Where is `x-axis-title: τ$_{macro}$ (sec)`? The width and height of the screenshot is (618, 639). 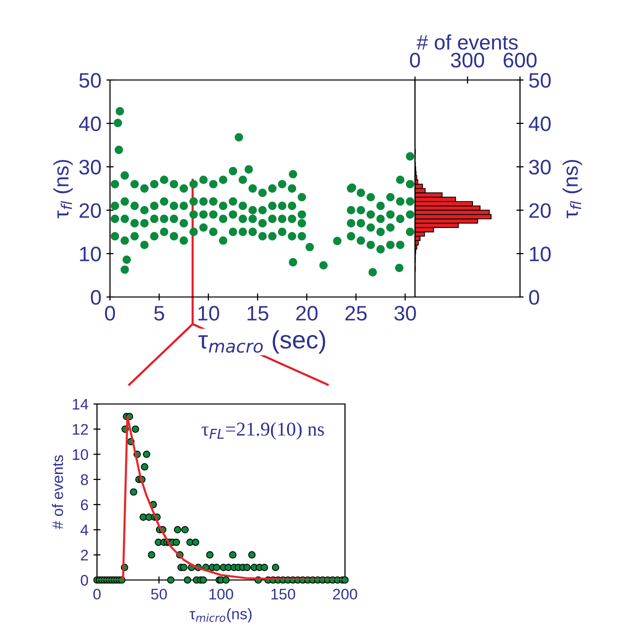 x-axis-title: τ$_{macro}$ (sec) is located at coordinates (262, 342).